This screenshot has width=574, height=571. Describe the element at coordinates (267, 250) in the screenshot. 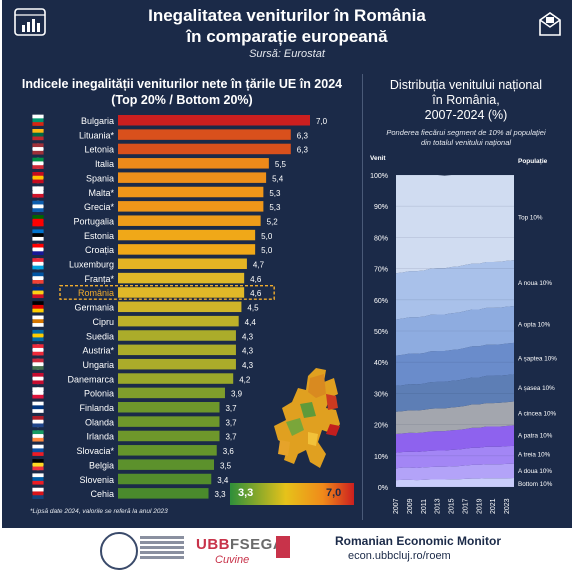

I see `value-label: 5,0` at that location.